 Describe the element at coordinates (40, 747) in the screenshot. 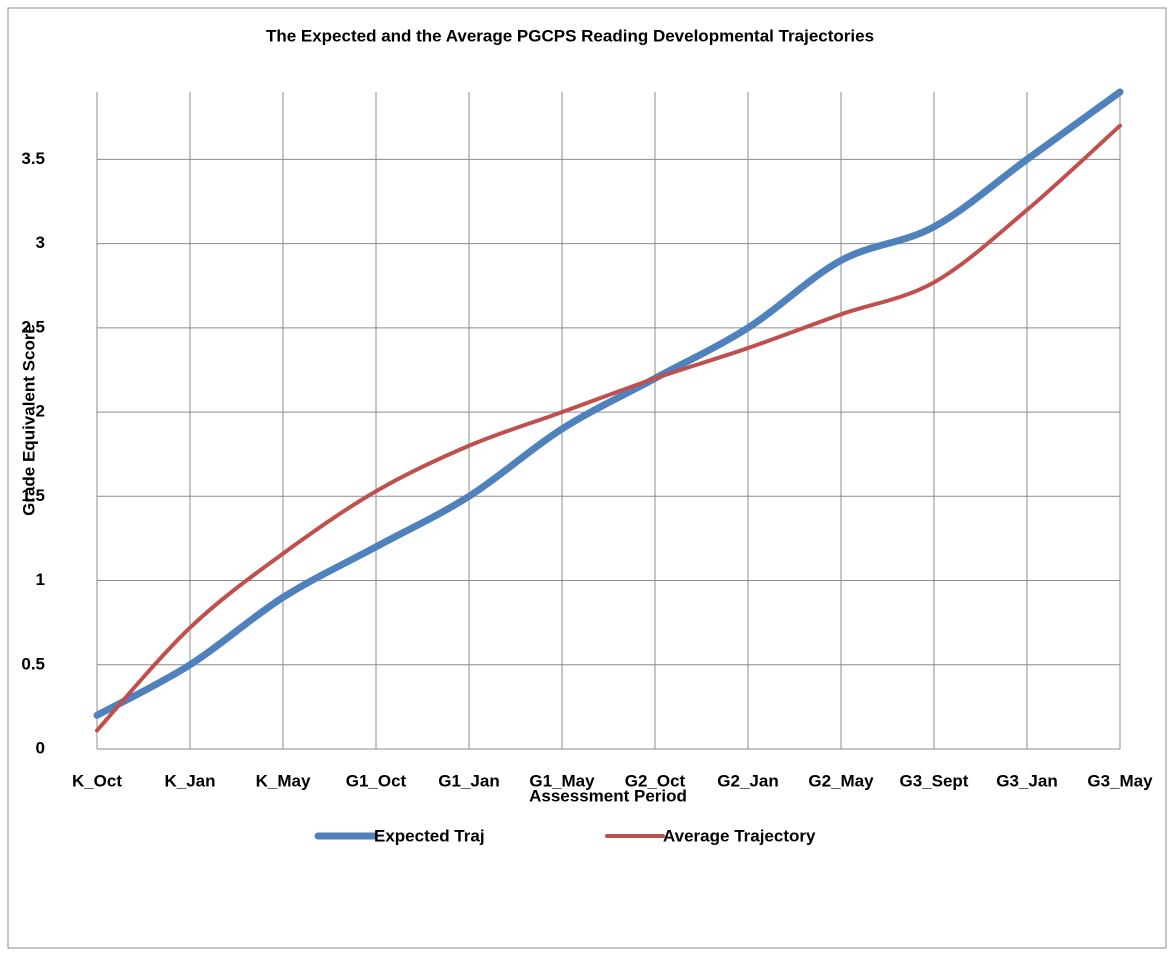

I see `y-tick-label: 0` at that location.